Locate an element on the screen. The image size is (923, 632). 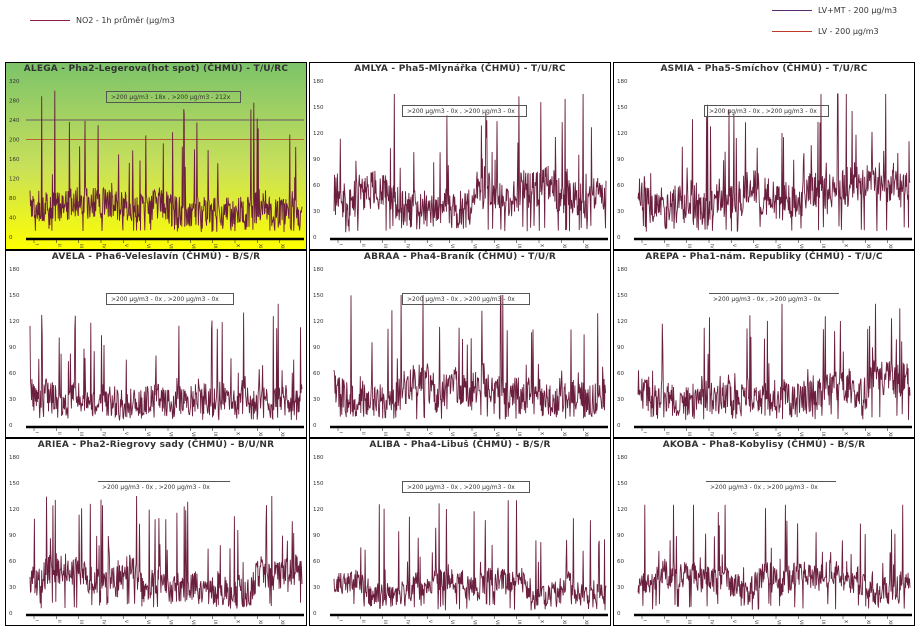
y-tick-label: 40 is located at coordinates (12, 219).